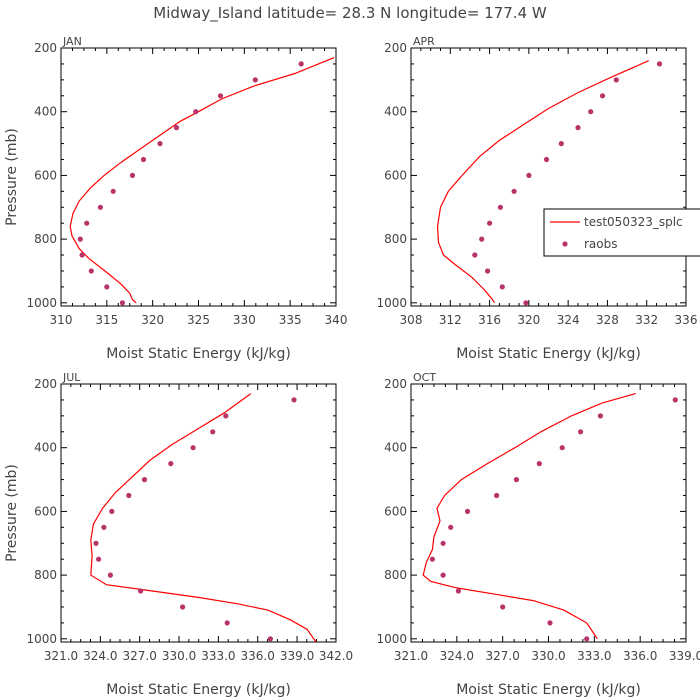 This screenshot has height=700, width=700. Describe the element at coordinates (684, 656) in the screenshot. I see `x-tick-label: 339.0` at that location.